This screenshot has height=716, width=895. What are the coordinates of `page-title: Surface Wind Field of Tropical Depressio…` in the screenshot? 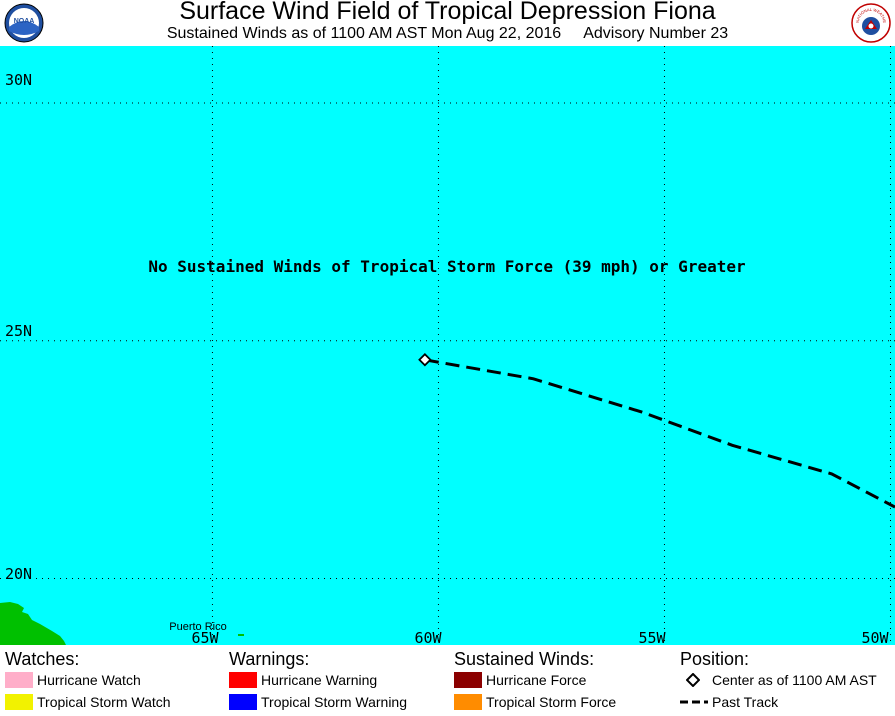 It's located at (447, 12).